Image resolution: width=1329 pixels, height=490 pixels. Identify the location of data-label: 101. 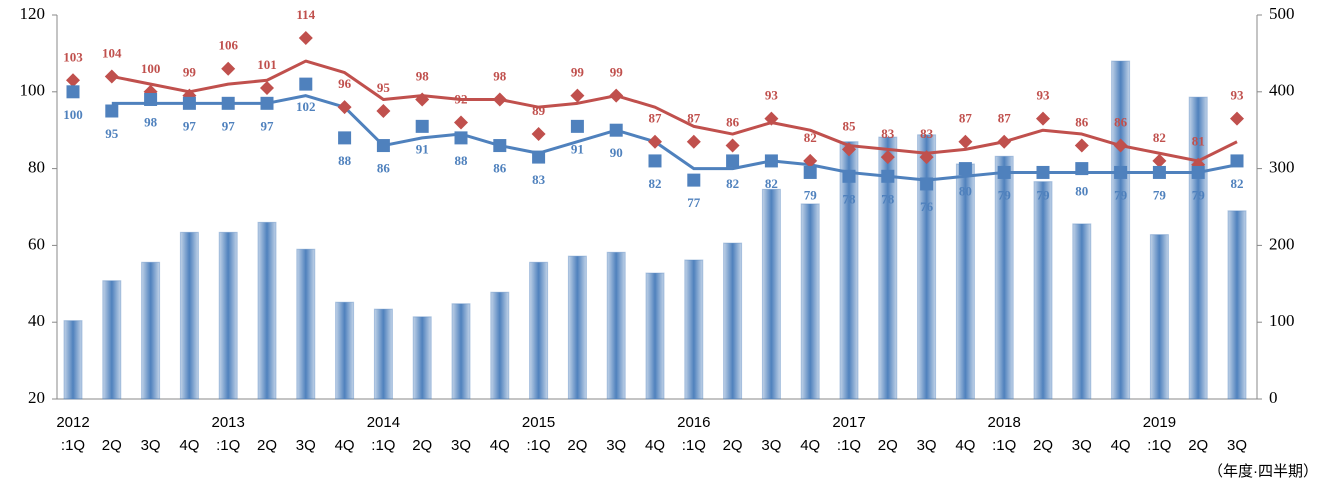
(267, 64).